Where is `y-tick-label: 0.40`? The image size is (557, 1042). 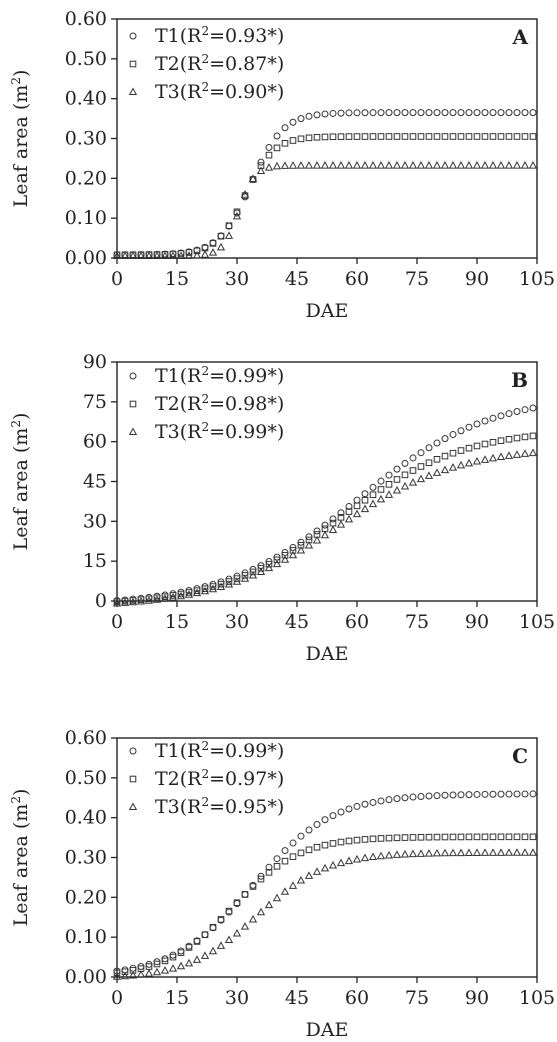 y-tick-label: 0.40 is located at coordinates (86, 99).